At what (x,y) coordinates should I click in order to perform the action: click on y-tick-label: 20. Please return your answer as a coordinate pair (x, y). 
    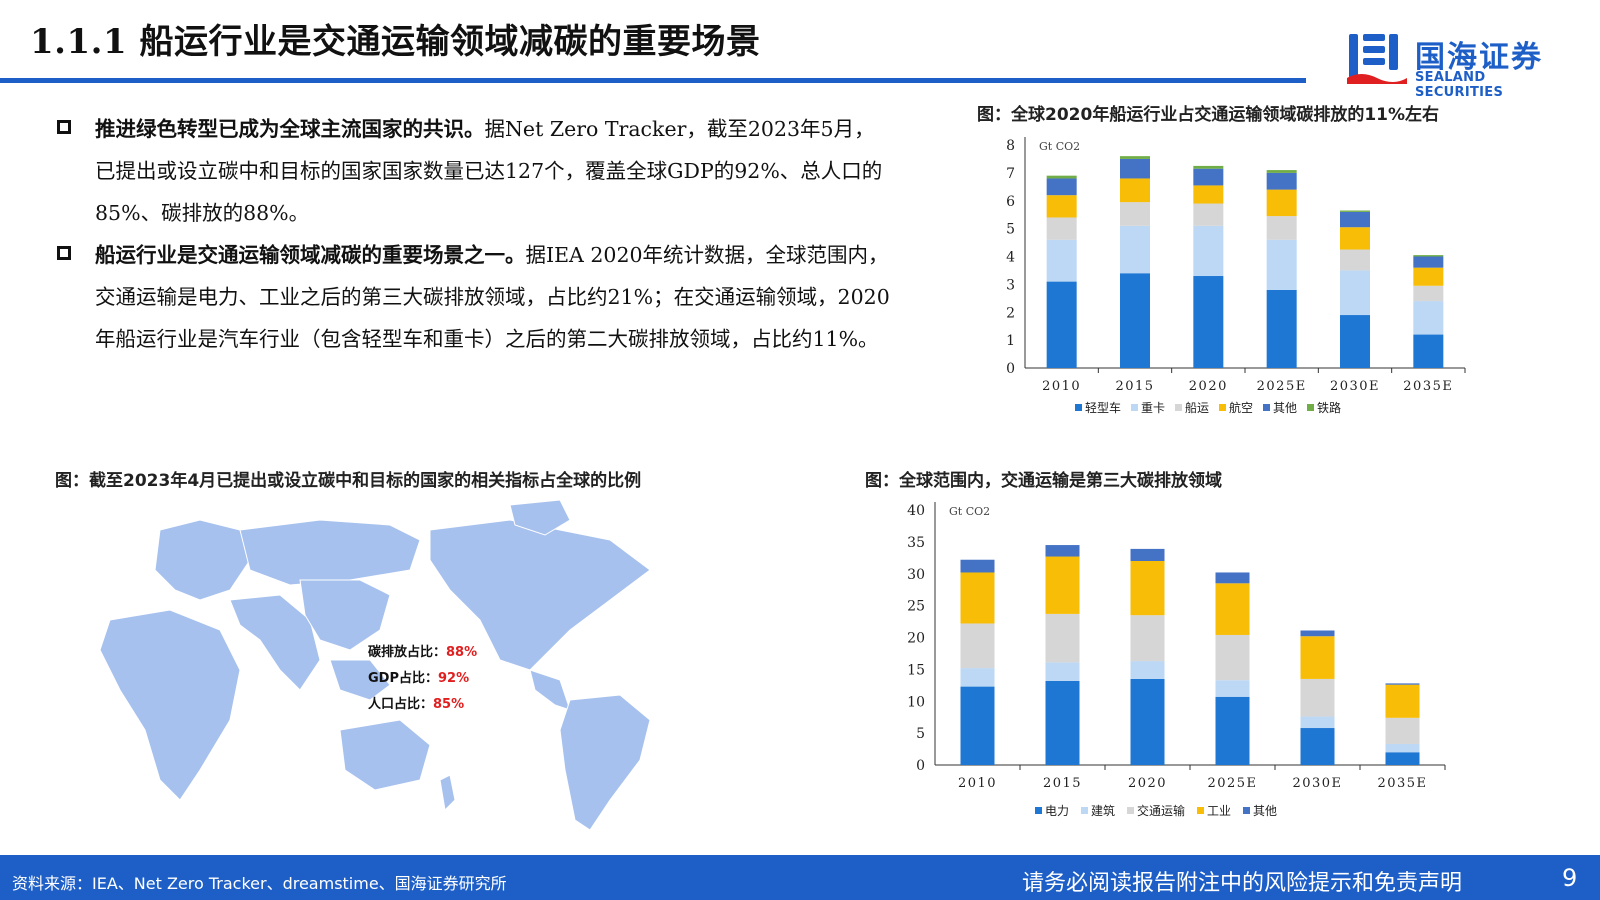
    Looking at the image, I should click on (916, 639).